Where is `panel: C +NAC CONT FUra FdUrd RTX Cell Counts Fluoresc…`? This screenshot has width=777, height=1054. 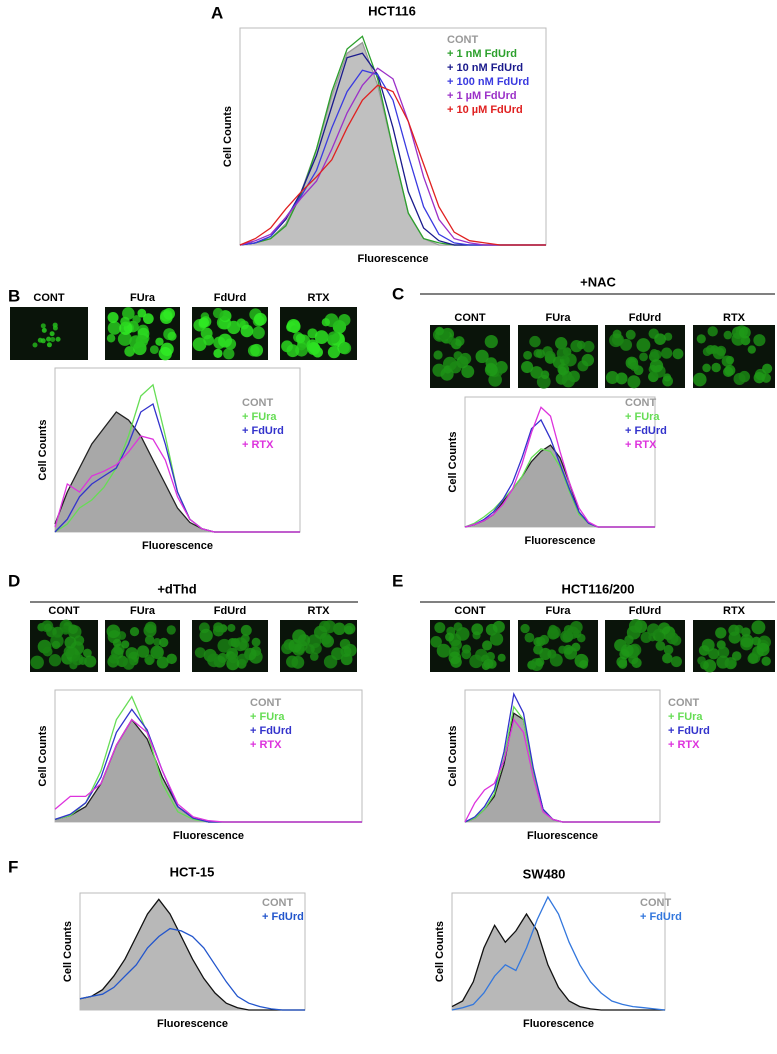
panel: C +NAC CONT FUra FdUrd RTX Cell Counts Fluoresc… is located at coordinates (583, 410).